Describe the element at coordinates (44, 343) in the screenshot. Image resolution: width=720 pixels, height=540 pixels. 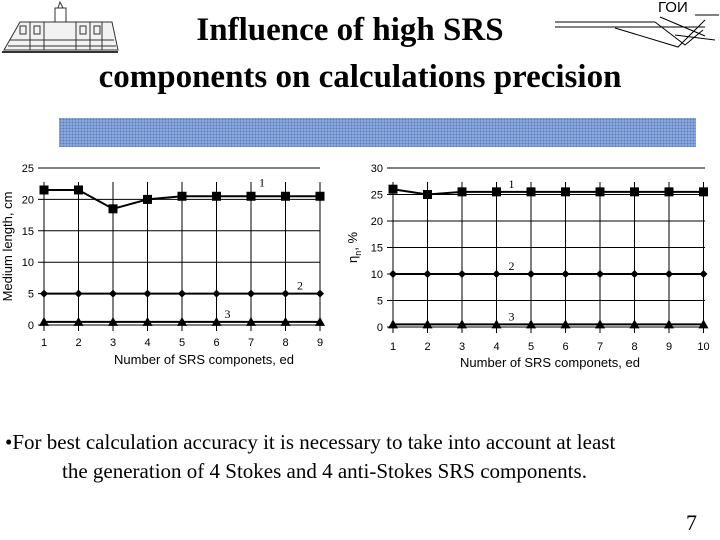
I see `left-xtick-label: 1` at that location.